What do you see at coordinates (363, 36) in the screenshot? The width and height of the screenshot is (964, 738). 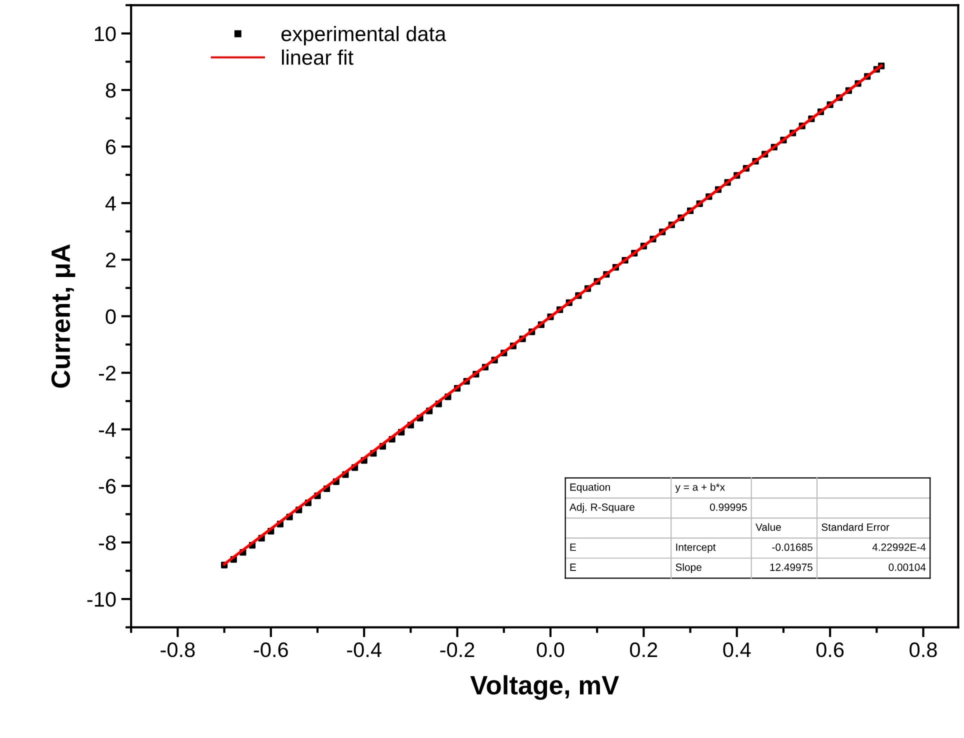 I see `legend-label: experimental data` at bounding box center [363, 36].